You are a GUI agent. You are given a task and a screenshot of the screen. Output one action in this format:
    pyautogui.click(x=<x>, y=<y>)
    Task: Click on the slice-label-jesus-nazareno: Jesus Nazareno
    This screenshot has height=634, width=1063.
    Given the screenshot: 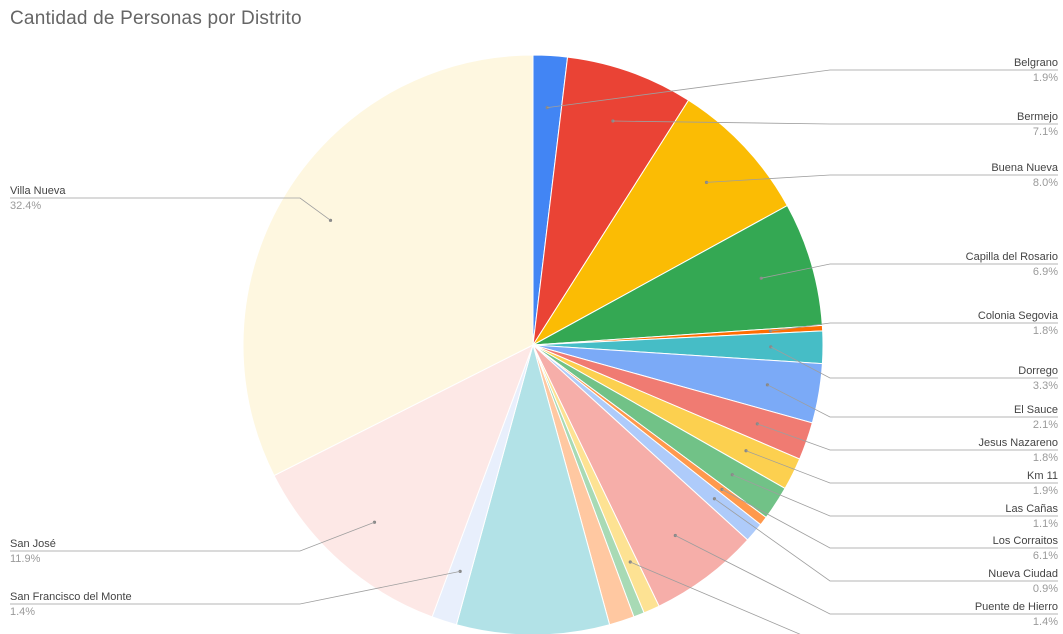 What is the action you would take?
    pyautogui.click(x=1019, y=443)
    